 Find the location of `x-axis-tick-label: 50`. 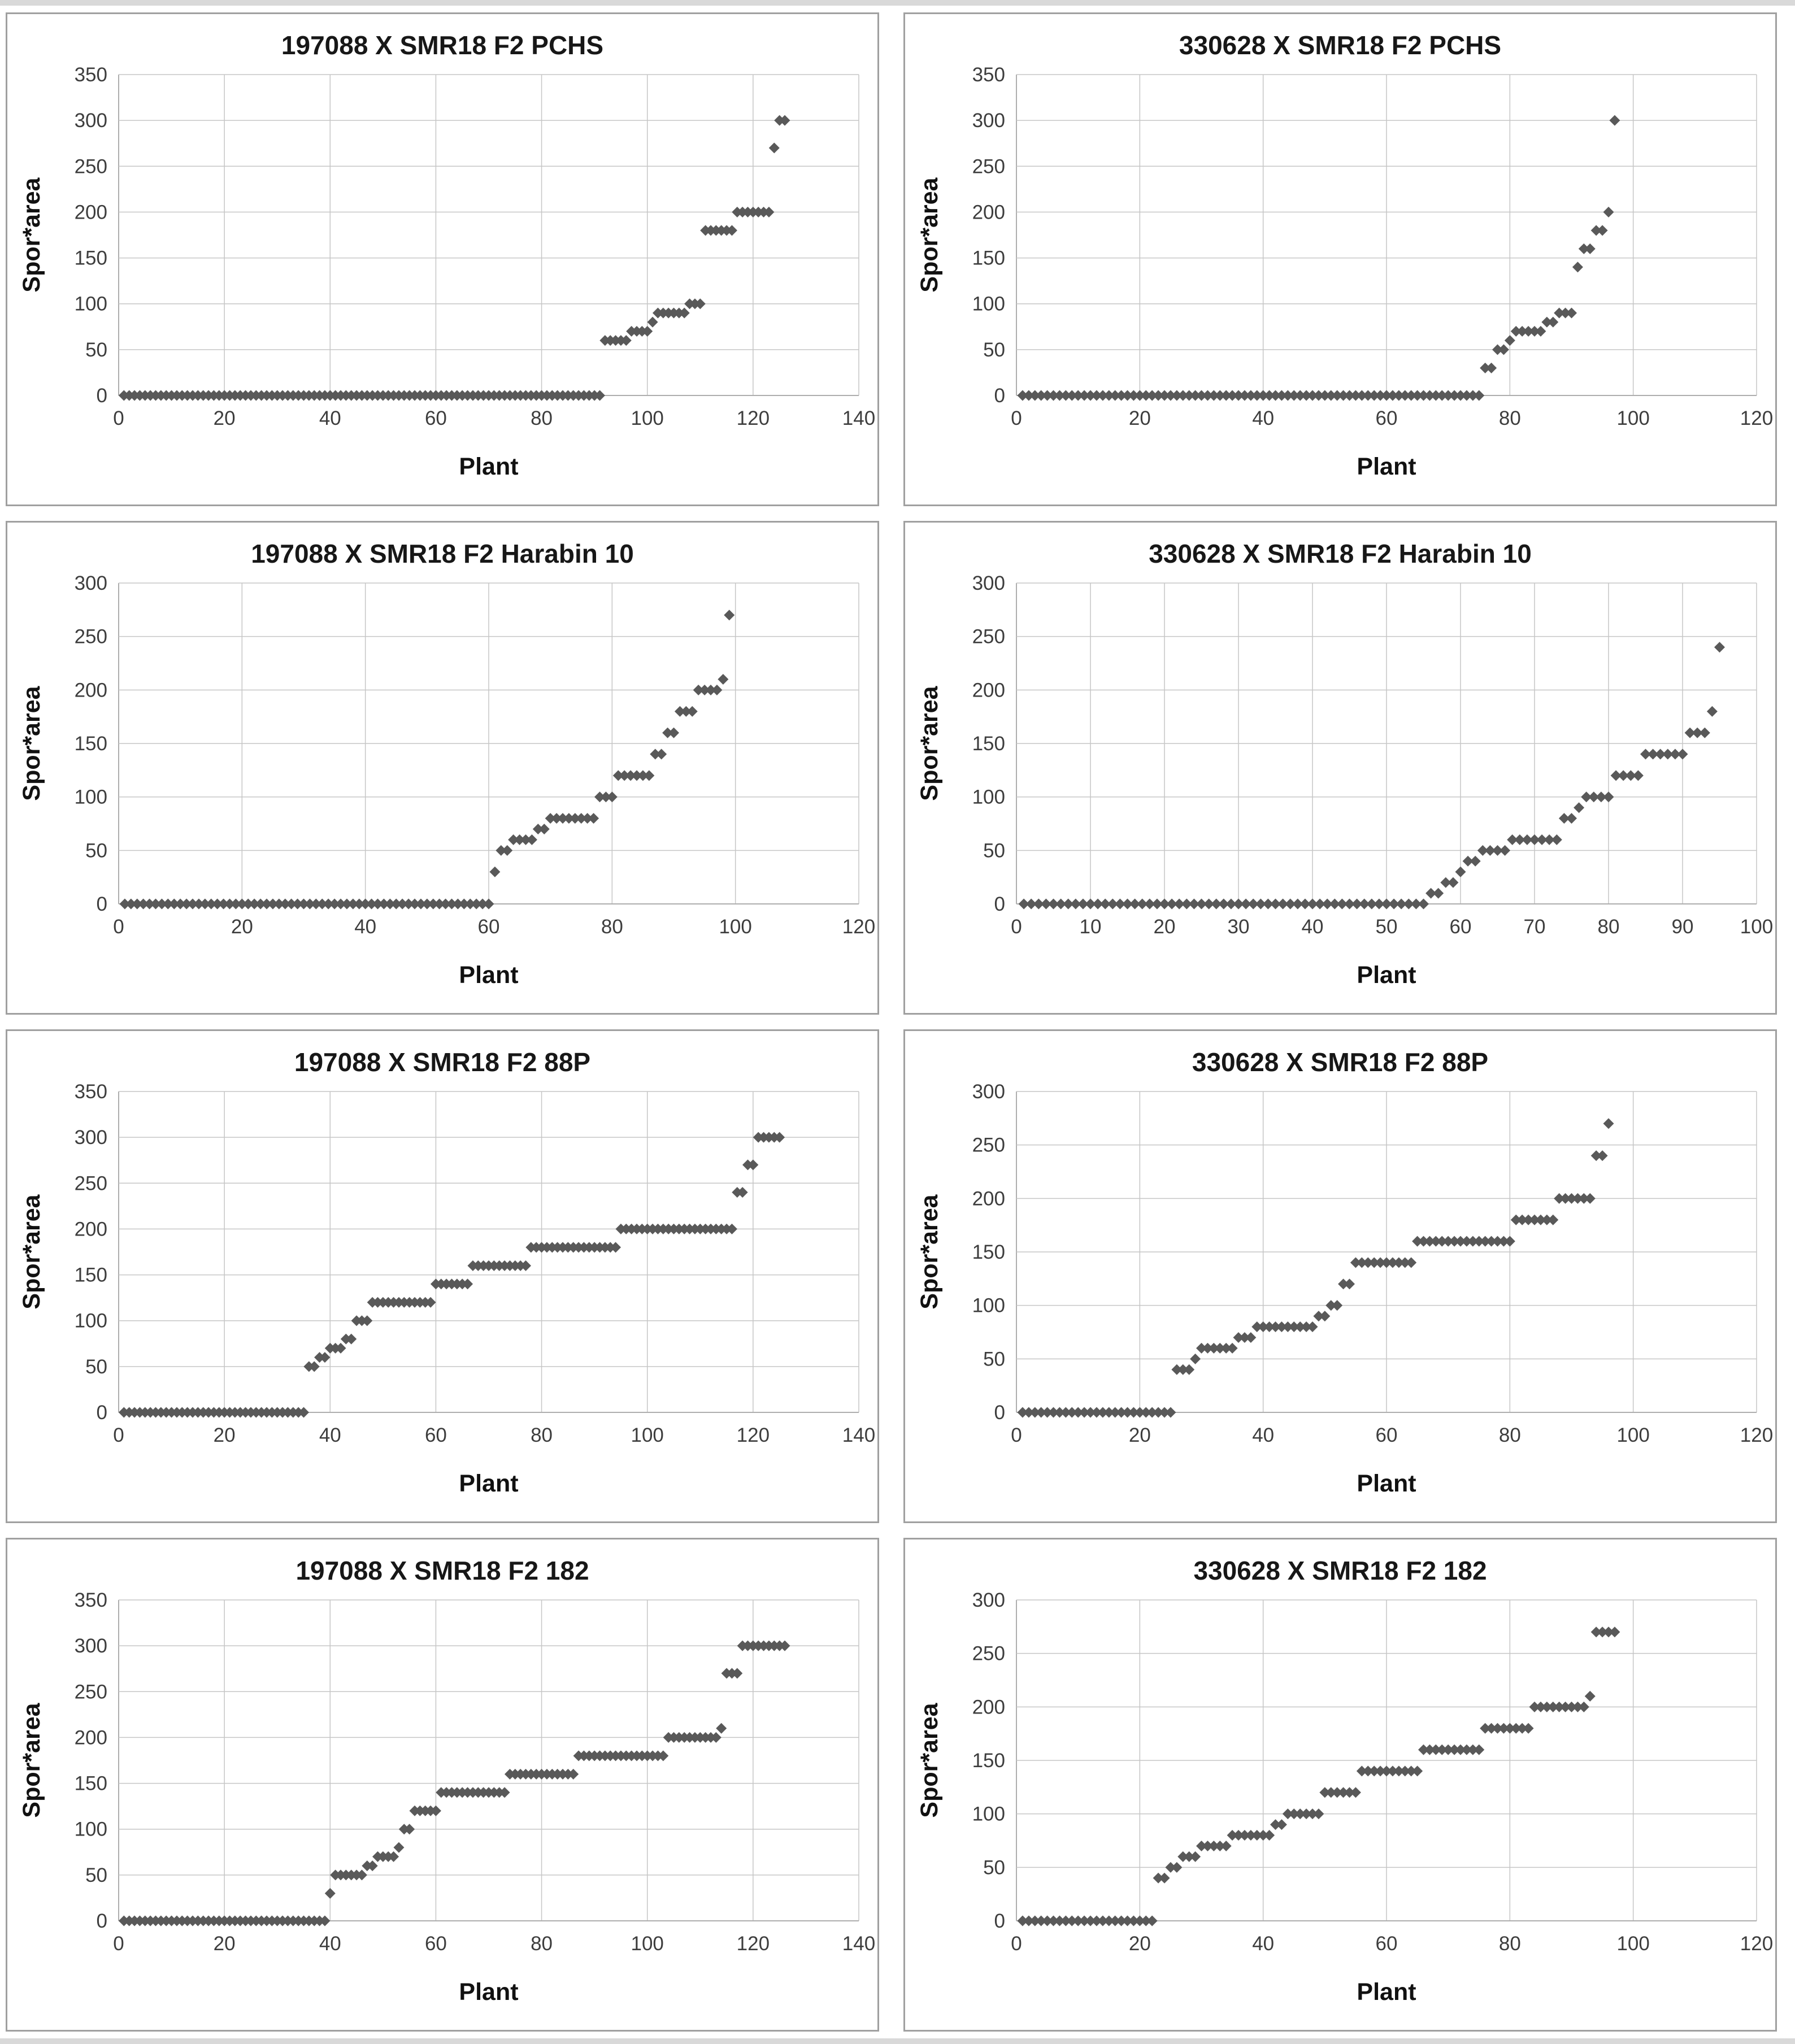

x-axis-tick-label: 50 is located at coordinates (1387, 927).